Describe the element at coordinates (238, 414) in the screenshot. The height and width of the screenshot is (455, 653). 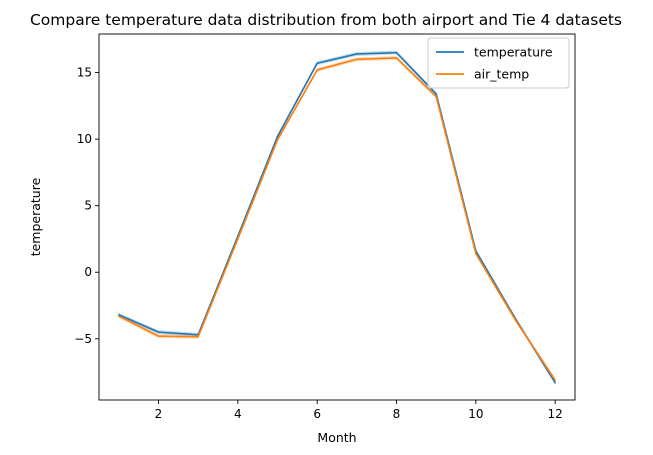
I see `x-tick-label: 4` at that location.